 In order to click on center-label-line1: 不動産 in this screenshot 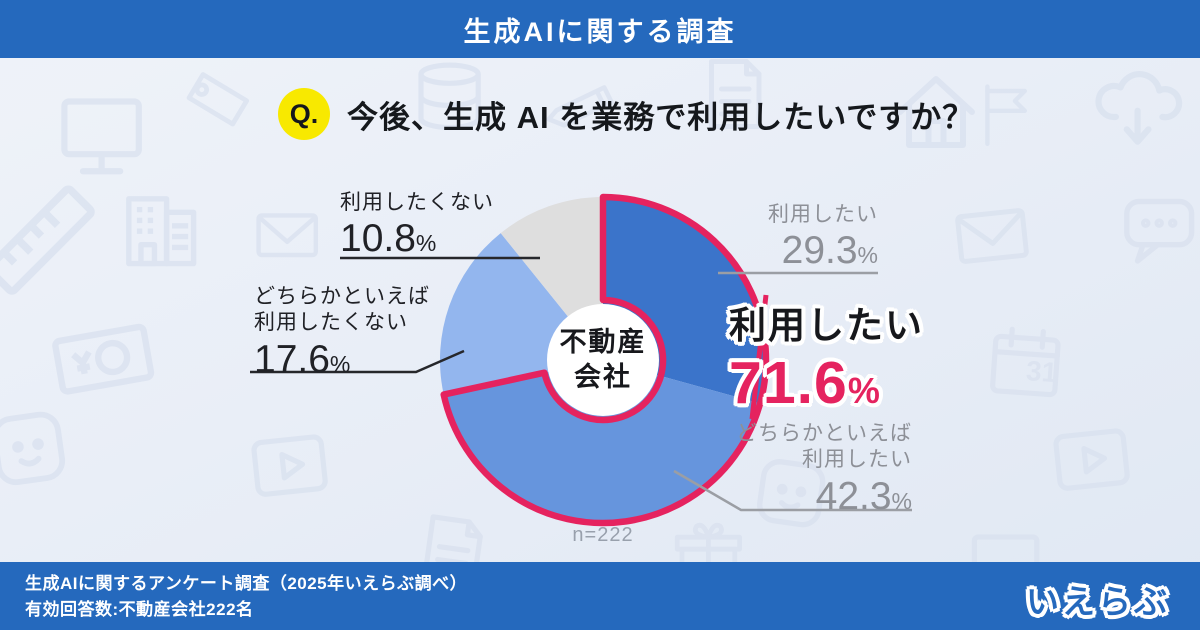, I will do `click(603, 341)`.